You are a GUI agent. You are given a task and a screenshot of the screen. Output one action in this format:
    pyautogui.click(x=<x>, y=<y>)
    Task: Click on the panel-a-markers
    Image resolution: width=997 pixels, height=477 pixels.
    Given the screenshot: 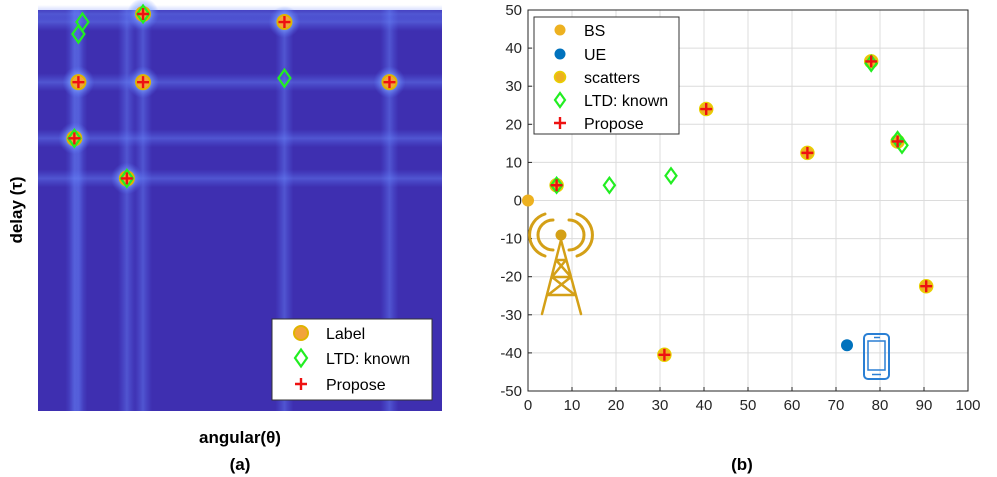 What is the action you would take?
    pyautogui.click(x=232, y=96)
    